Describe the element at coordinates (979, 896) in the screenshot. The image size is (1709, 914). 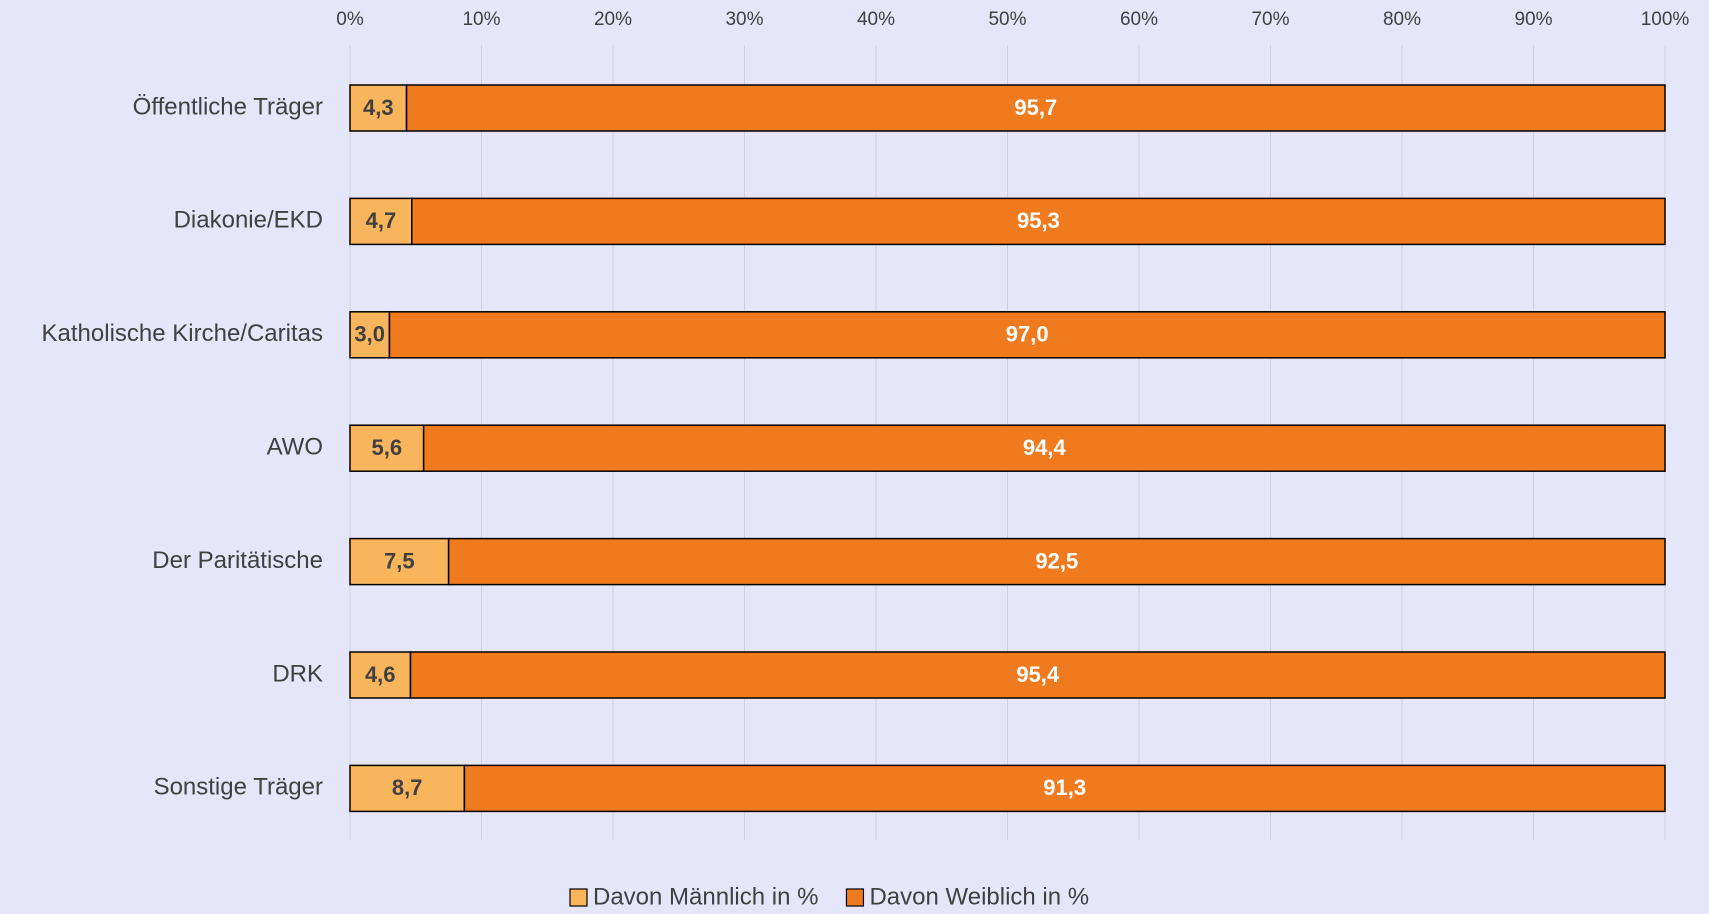
I see `legend-label: Davon Weiblich in %` at that location.